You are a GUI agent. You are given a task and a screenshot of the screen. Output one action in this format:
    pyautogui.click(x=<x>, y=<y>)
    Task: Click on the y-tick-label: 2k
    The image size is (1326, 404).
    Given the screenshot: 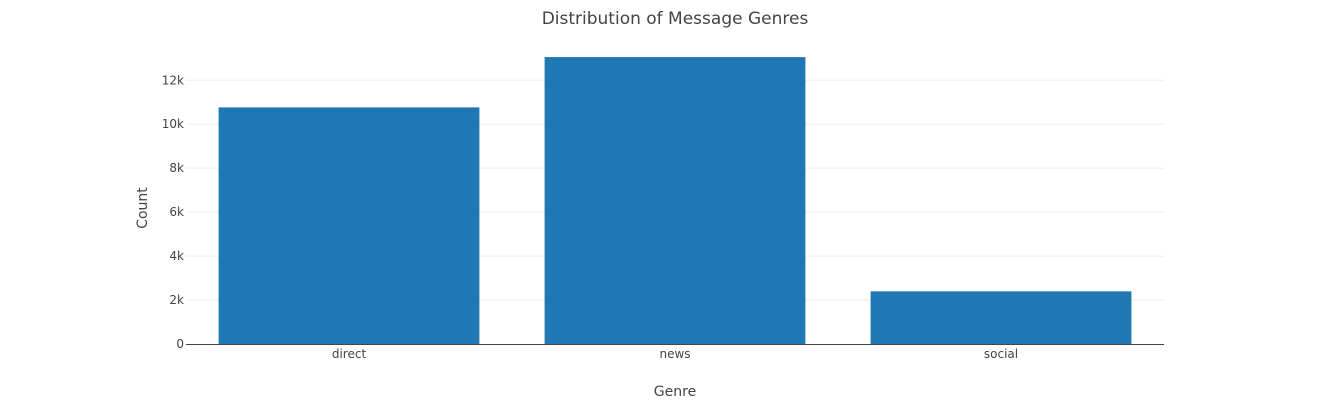 What is the action you would take?
    pyautogui.click(x=176, y=300)
    